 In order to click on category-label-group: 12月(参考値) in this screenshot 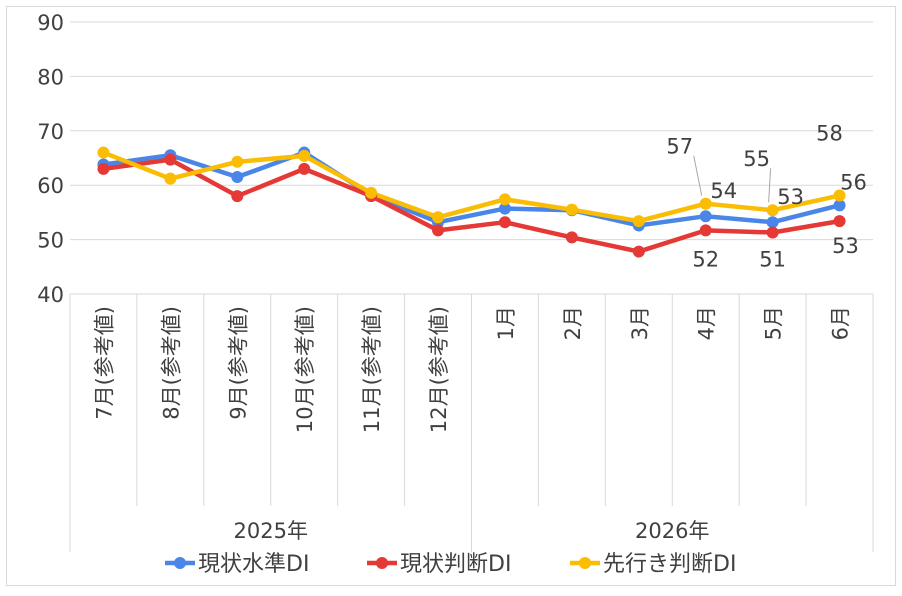, I will do `click(439, 369)`.